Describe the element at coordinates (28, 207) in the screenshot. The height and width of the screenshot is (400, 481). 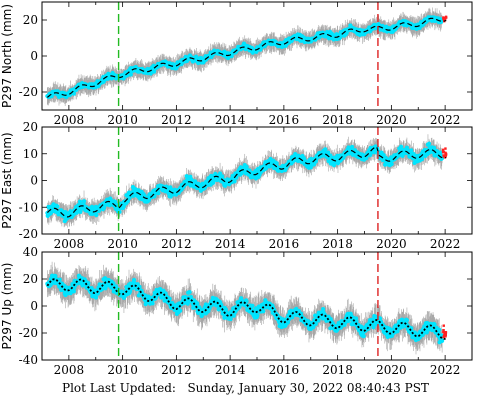
I see `y-tick-label: -10` at that location.